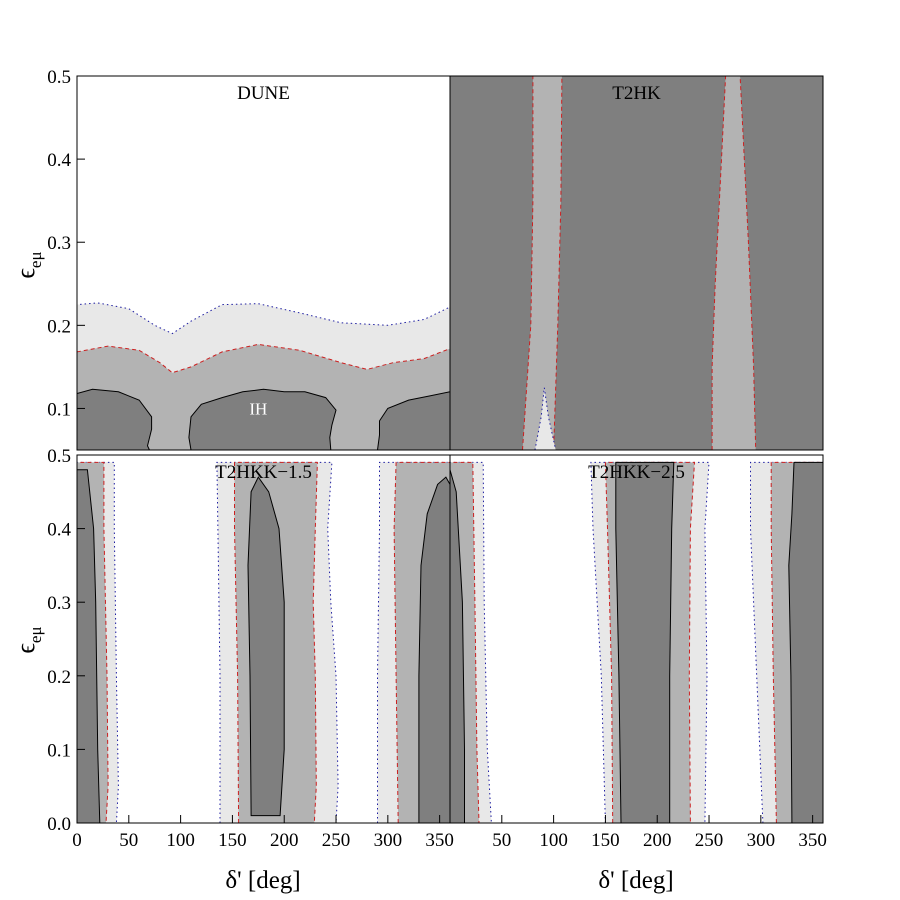 The height and width of the screenshot is (900, 900). Describe the element at coordinates (263, 376) in the screenshot. I see `contour-regions` at that location.